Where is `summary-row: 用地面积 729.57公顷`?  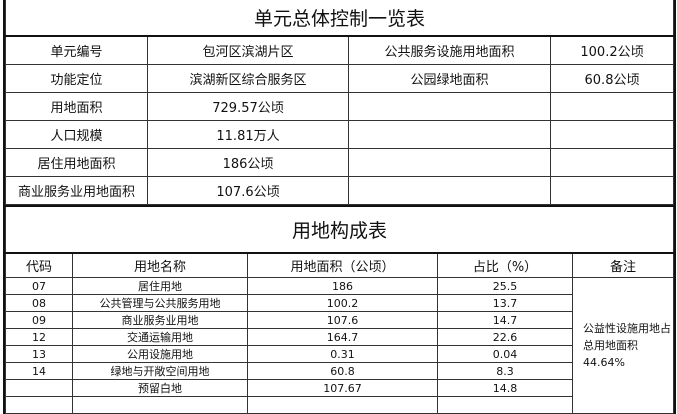
summary-row: 用地面积 729.57公顷 is located at coordinates (339, 106).